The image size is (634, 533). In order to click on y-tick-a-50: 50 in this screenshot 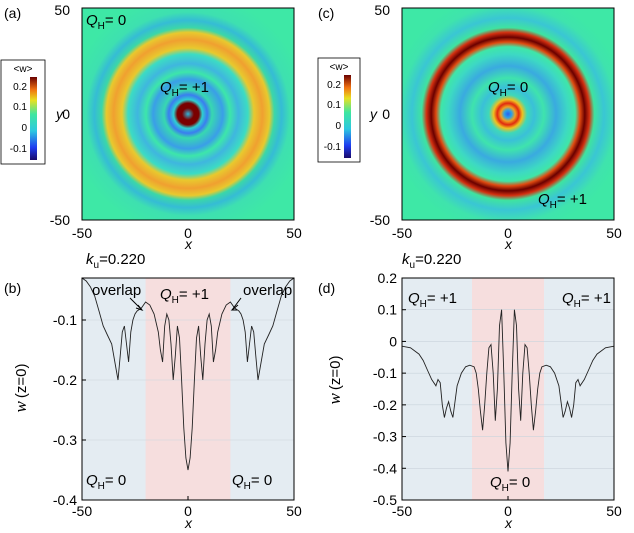, I will do `click(62, 10)`.